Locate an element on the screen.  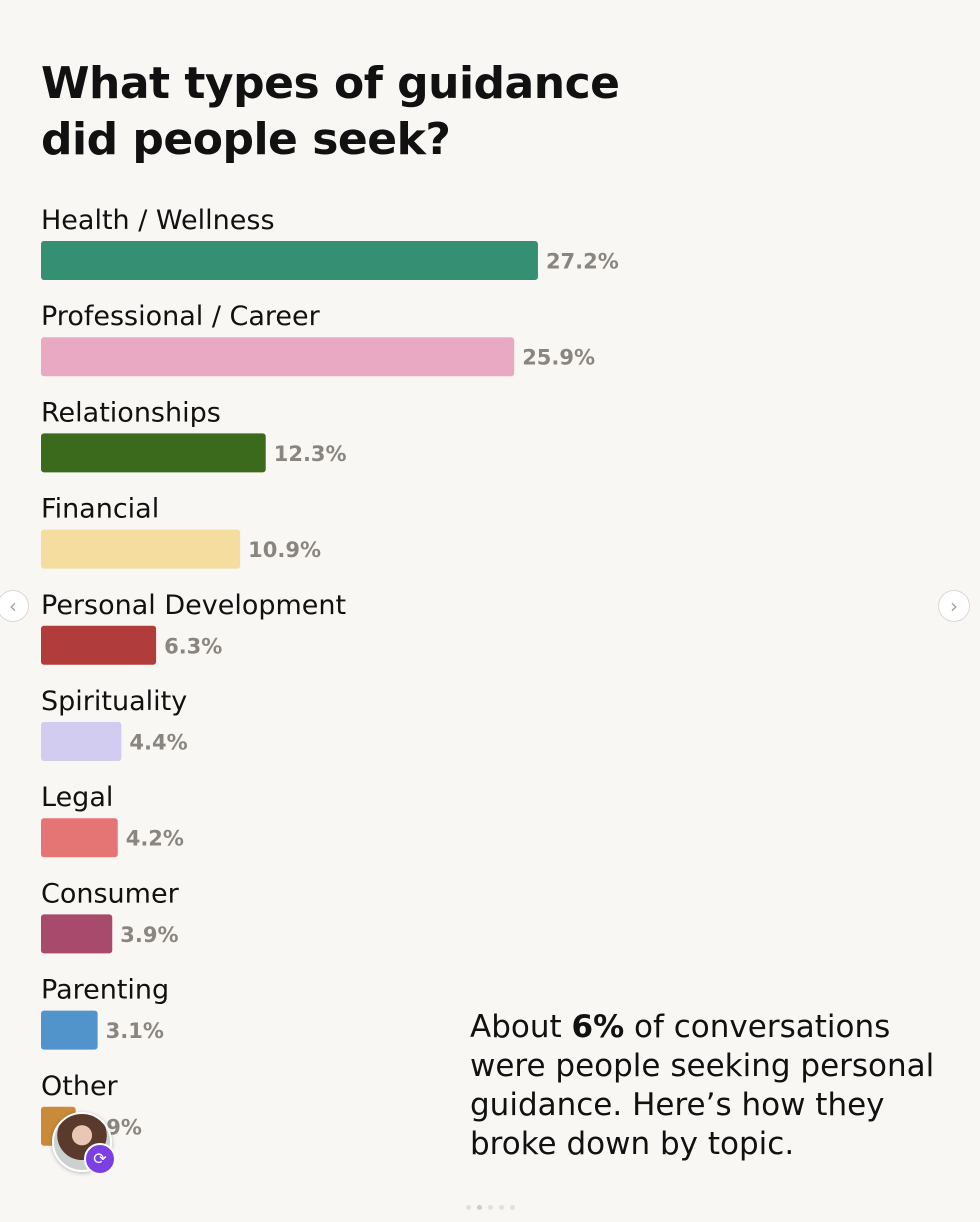
chevron-right-icon: › is located at coordinates (954, 606).